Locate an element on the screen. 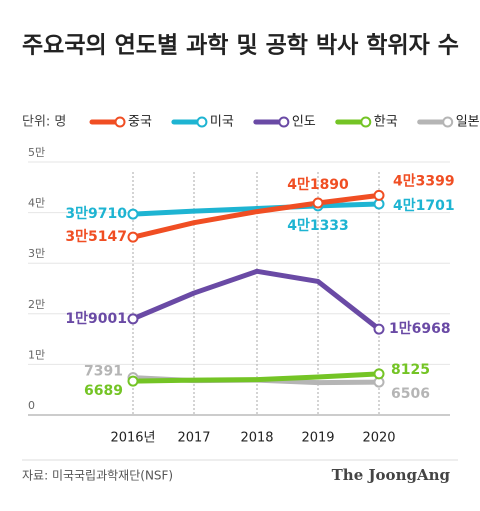  value-label: 4만1890 is located at coordinates (318, 185).